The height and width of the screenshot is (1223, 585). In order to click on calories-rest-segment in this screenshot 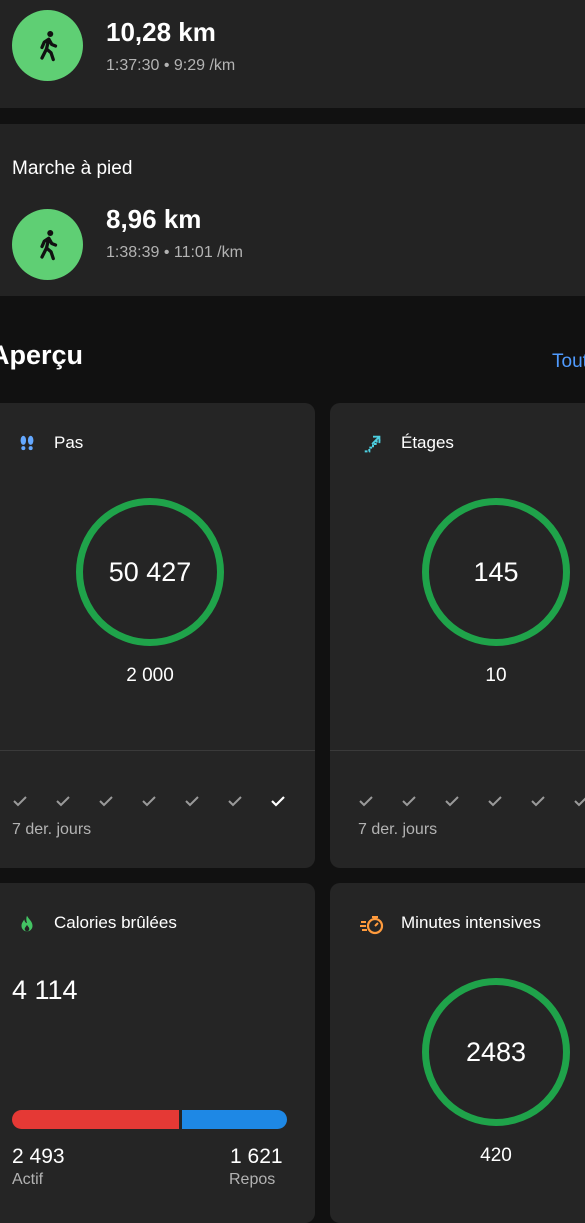, I will do `click(234, 1119)`.